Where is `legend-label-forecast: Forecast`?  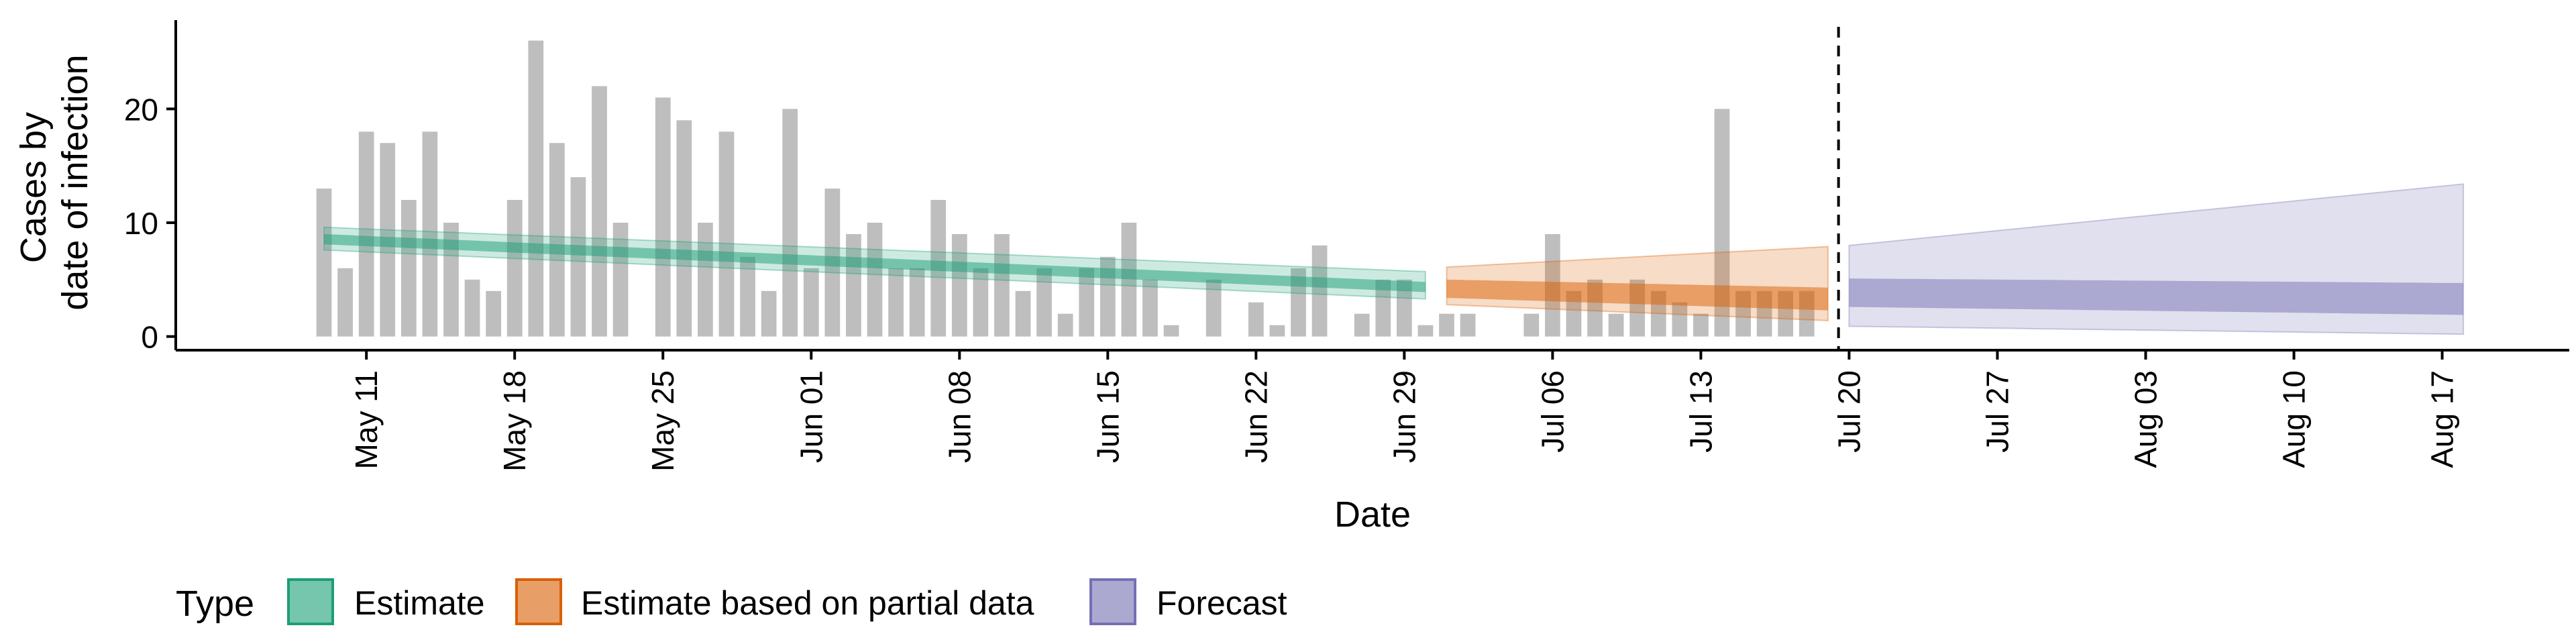 legend-label-forecast: Forecast is located at coordinates (1222, 603).